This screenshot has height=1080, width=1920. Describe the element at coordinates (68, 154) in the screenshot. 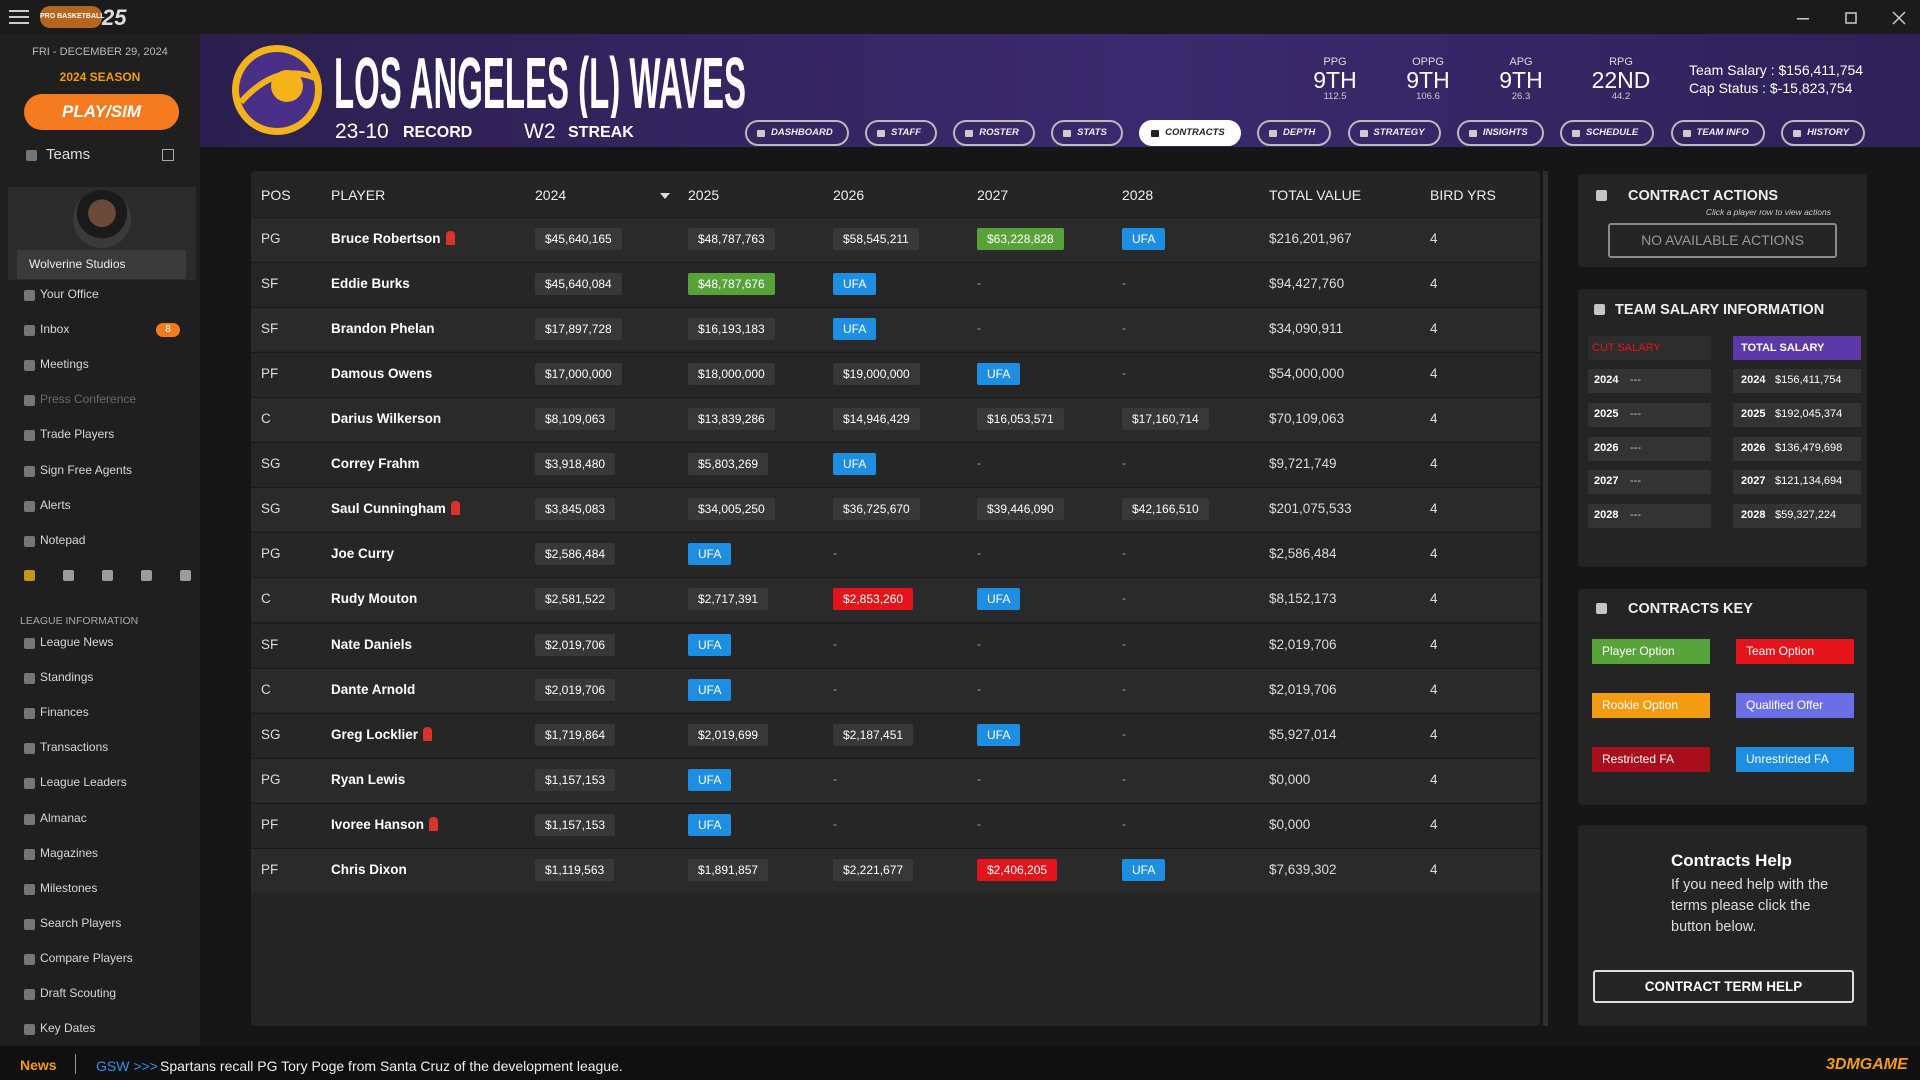

I see `teams-link: Teams` at that location.